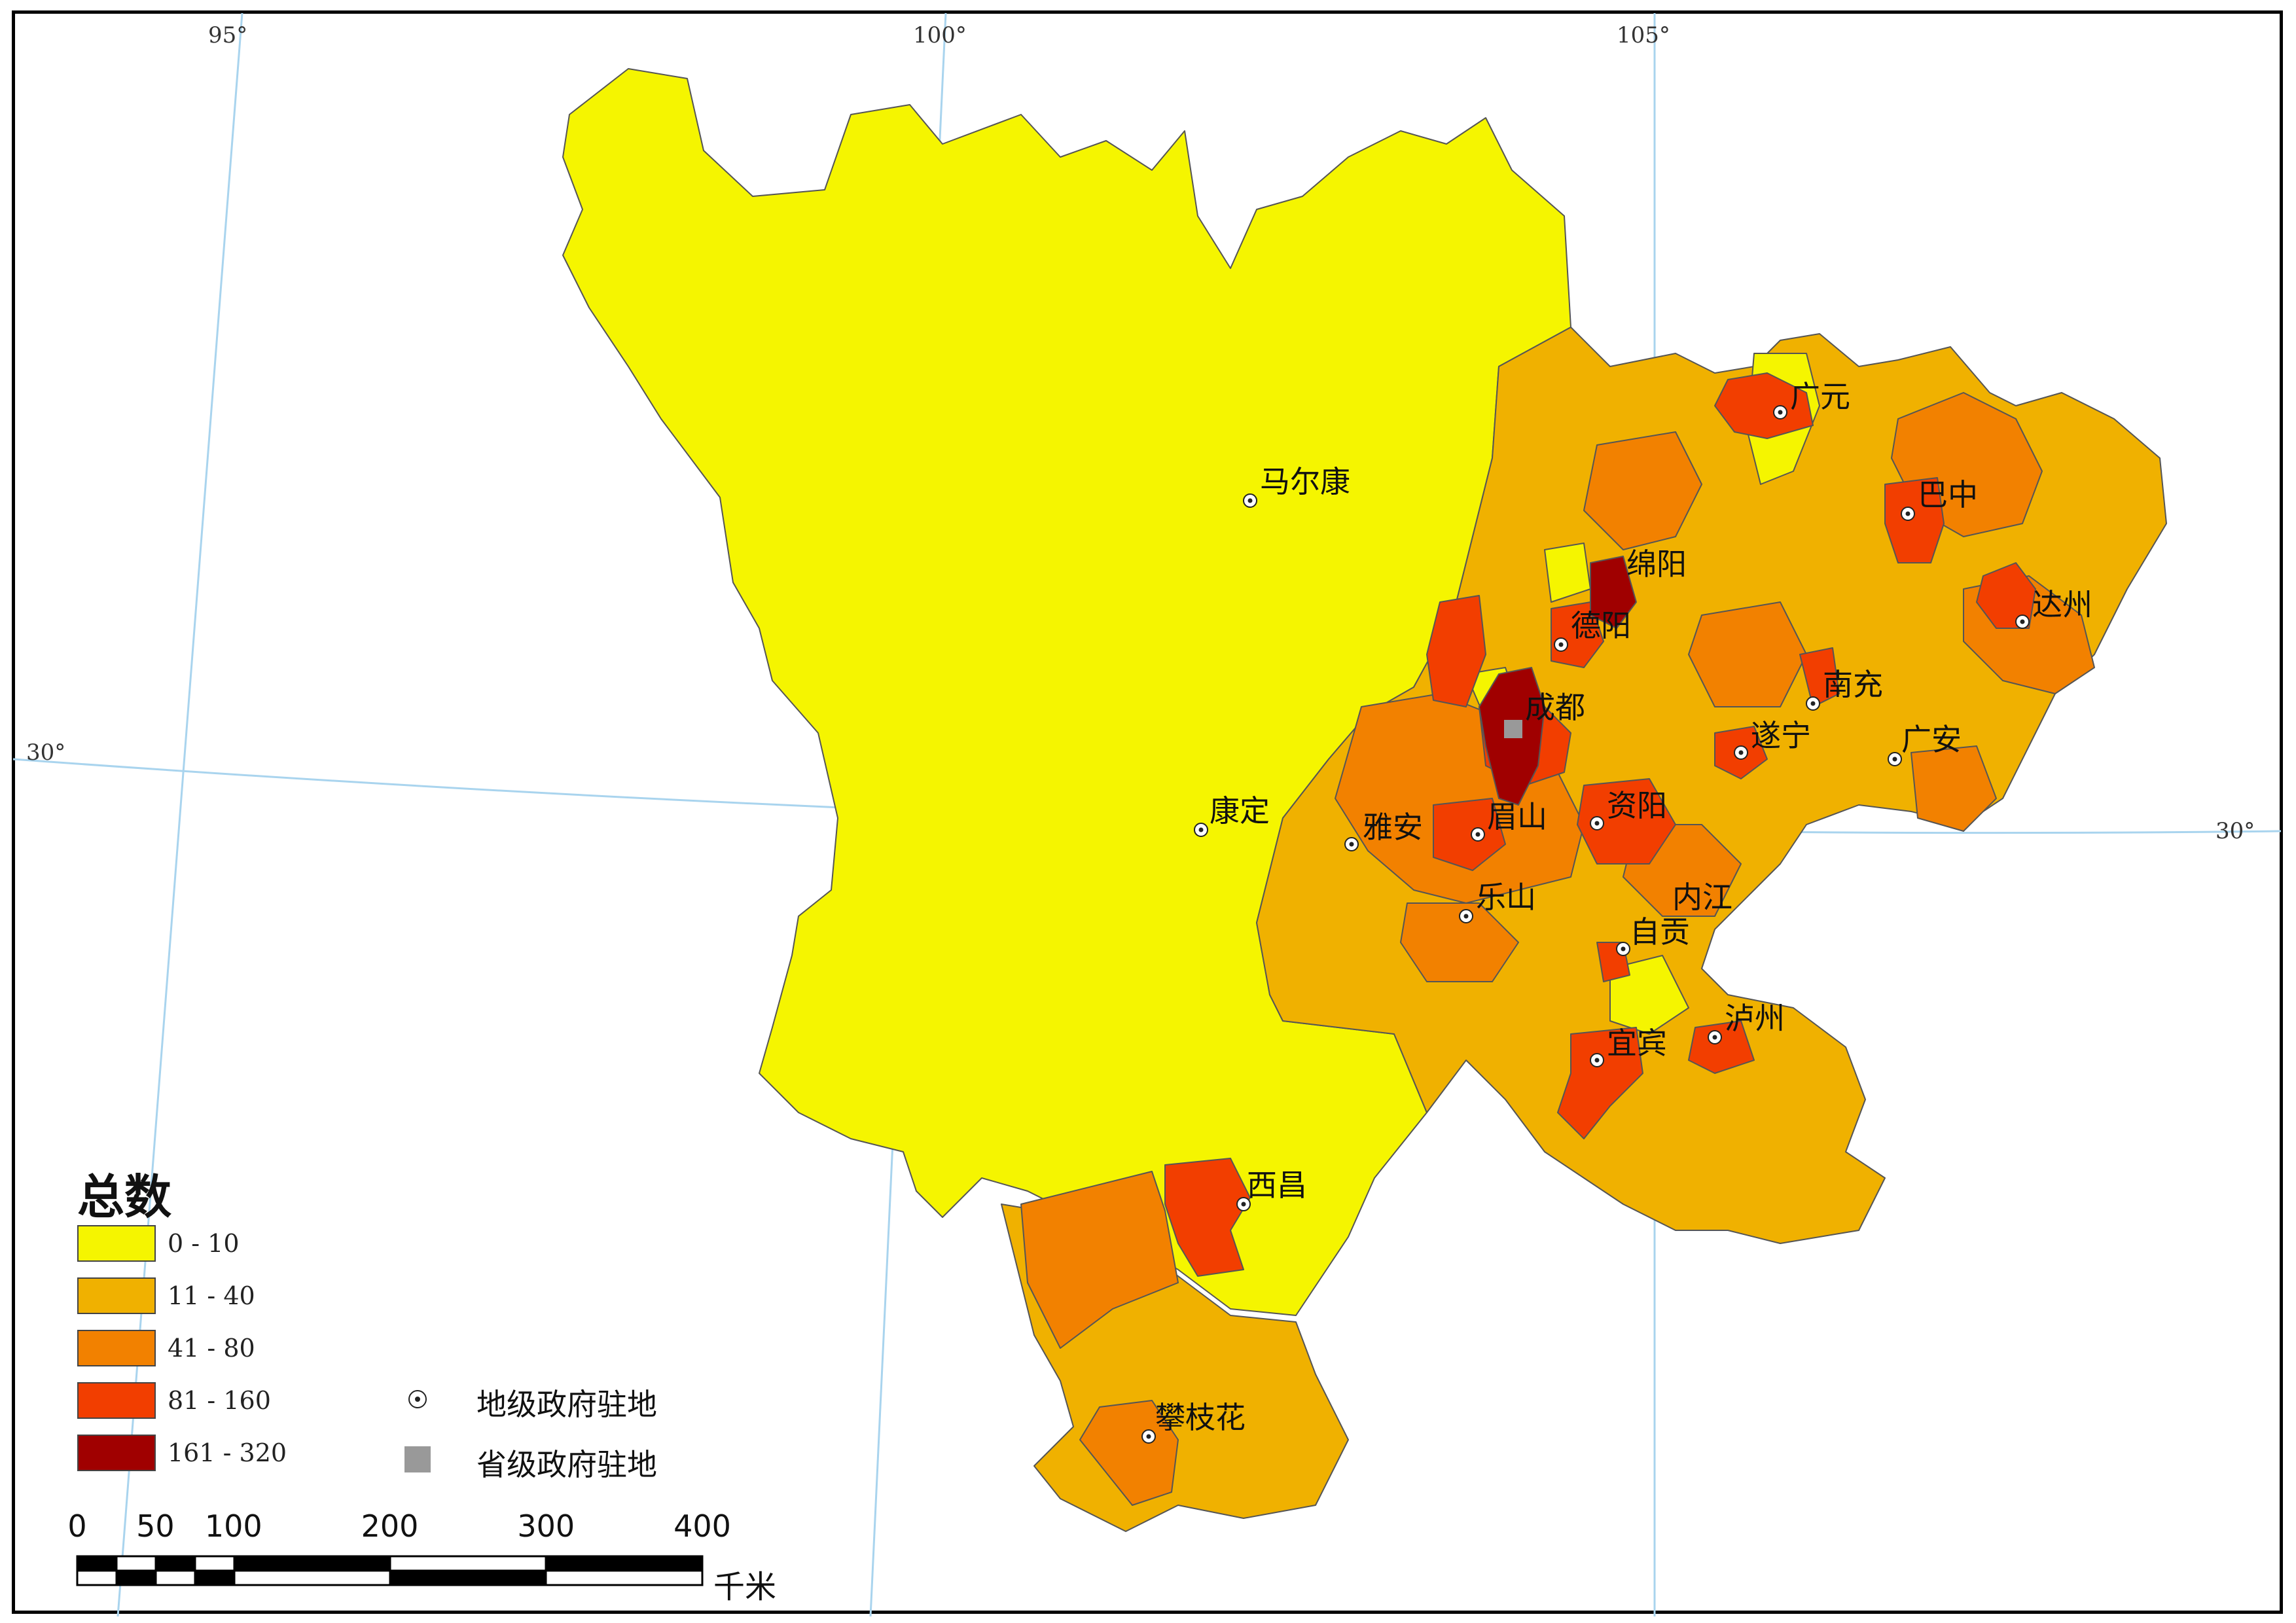  What do you see at coordinates (1597, 1060) in the screenshot?
I see `seat-yibin` at bounding box center [1597, 1060].